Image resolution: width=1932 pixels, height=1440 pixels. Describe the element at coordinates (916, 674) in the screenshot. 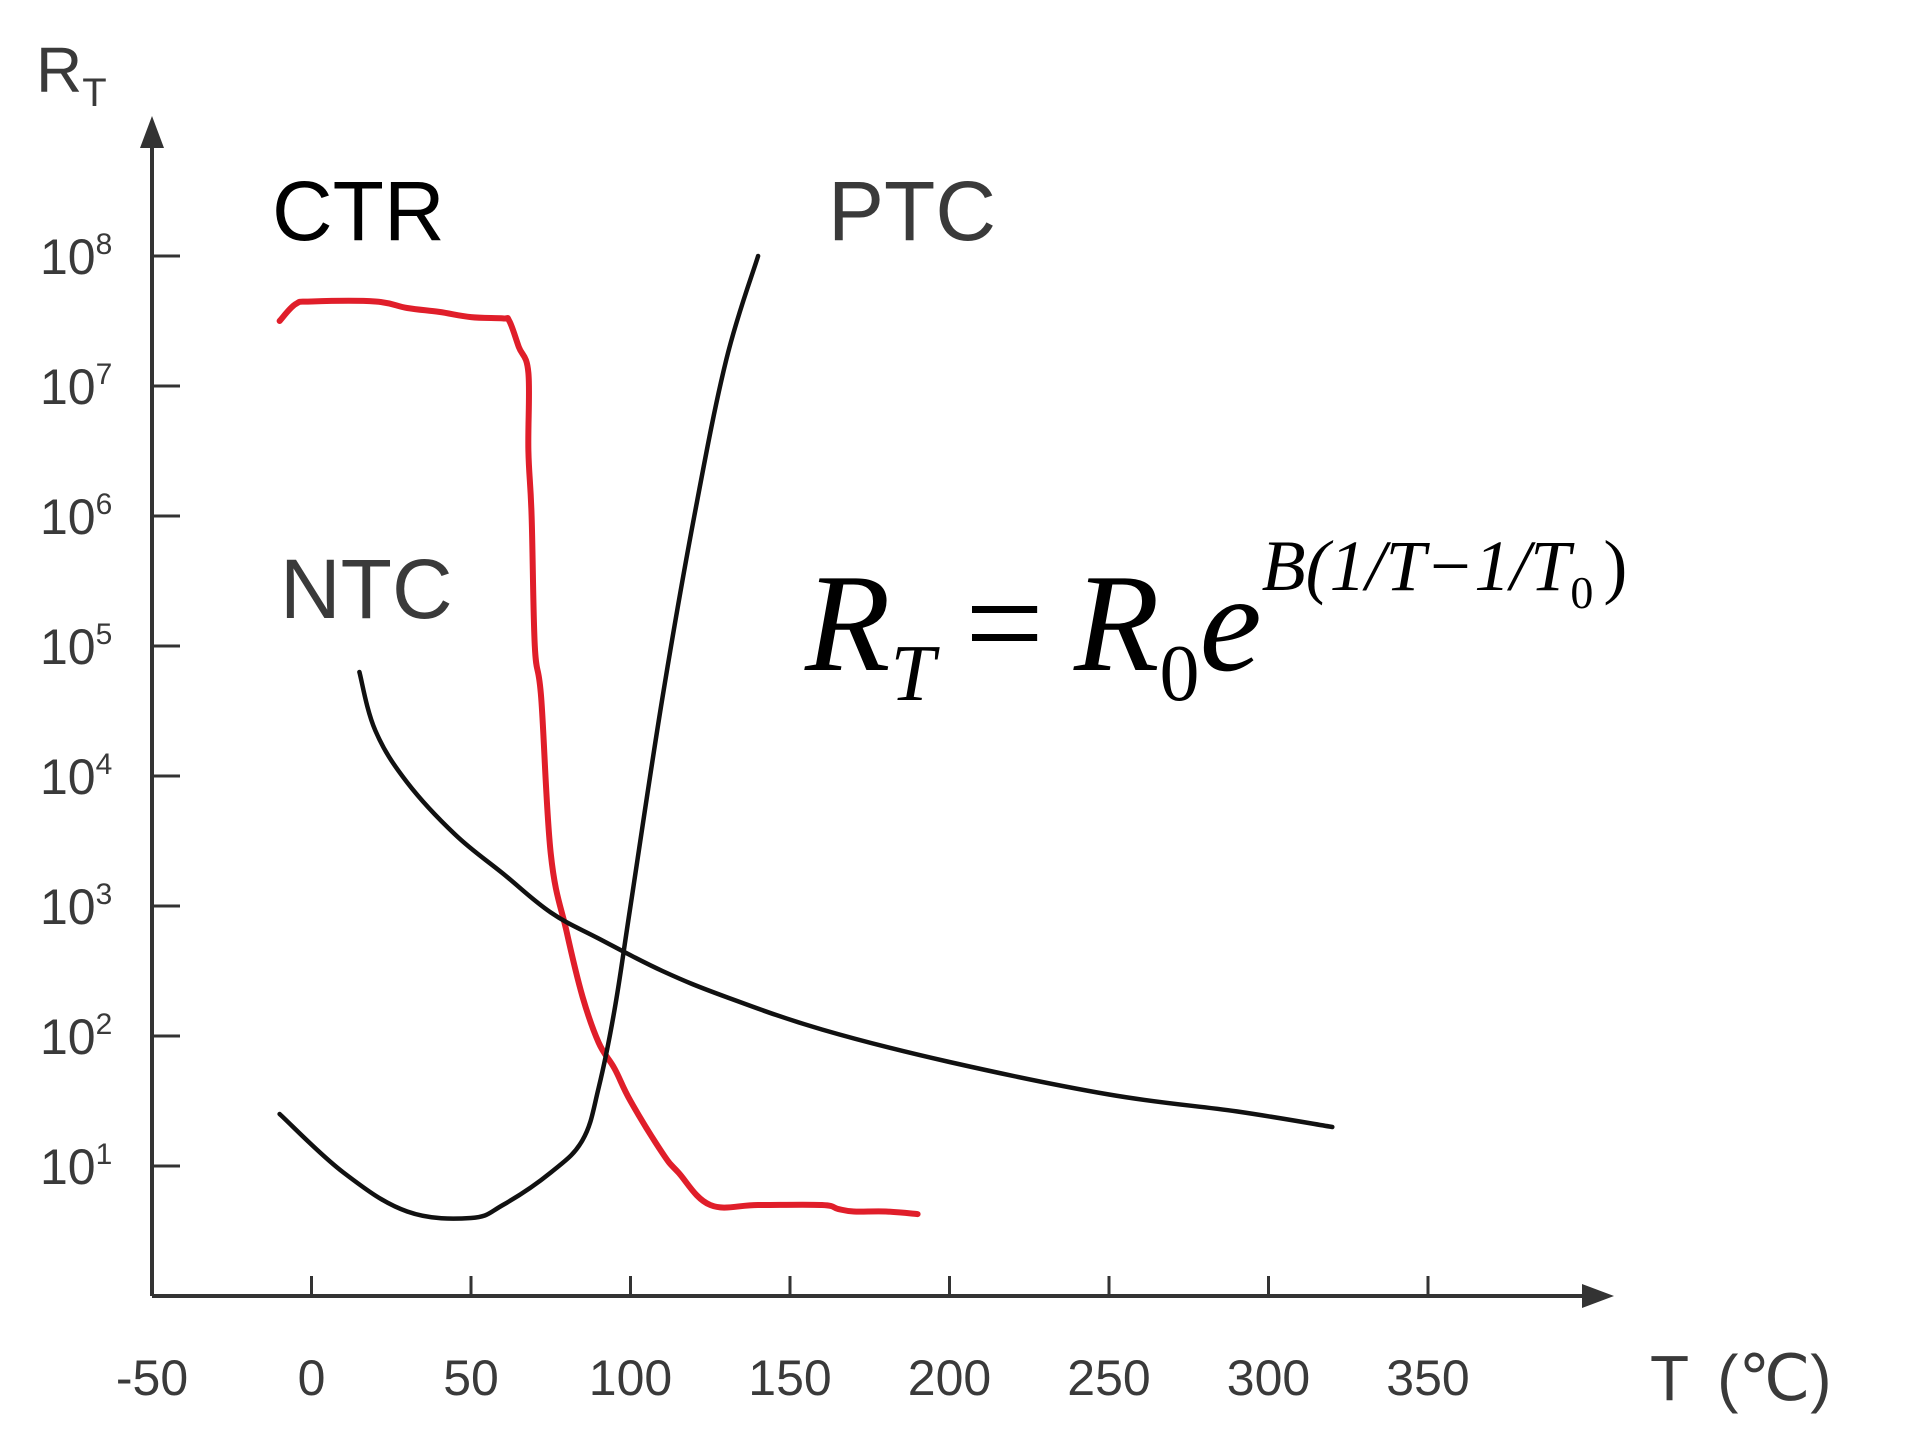

I see `formula-lhs-sub: T` at that location.